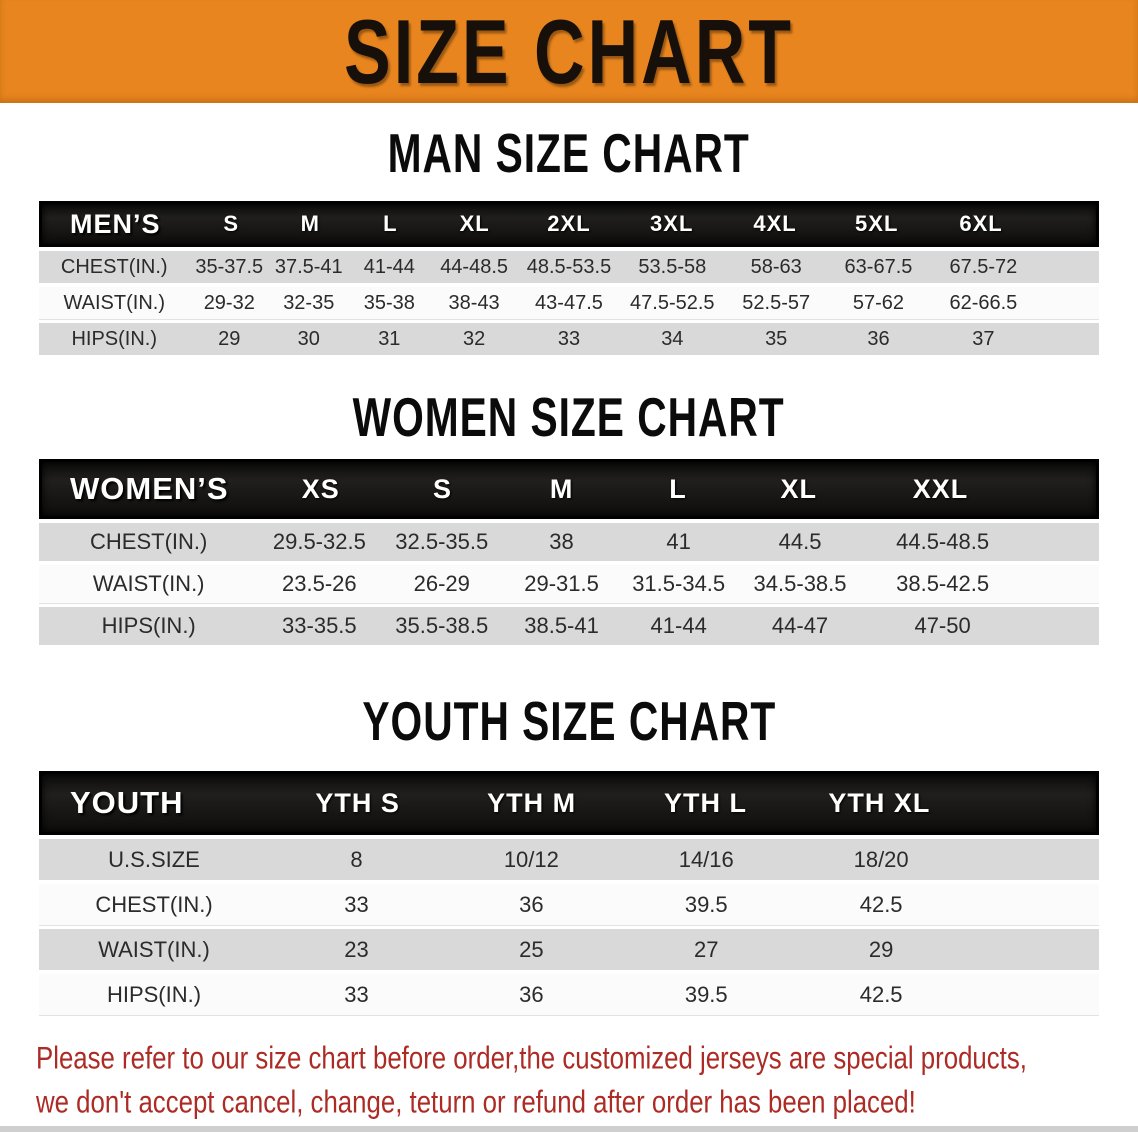  Describe the element at coordinates (800, 541) in the screenshot. I see `size-value: 44.5` at that location.